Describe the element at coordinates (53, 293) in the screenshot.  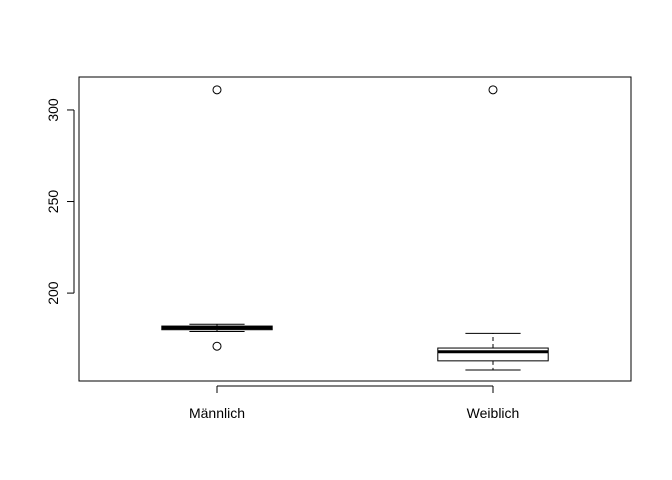
I see `y-tick-label: 200` at that location.